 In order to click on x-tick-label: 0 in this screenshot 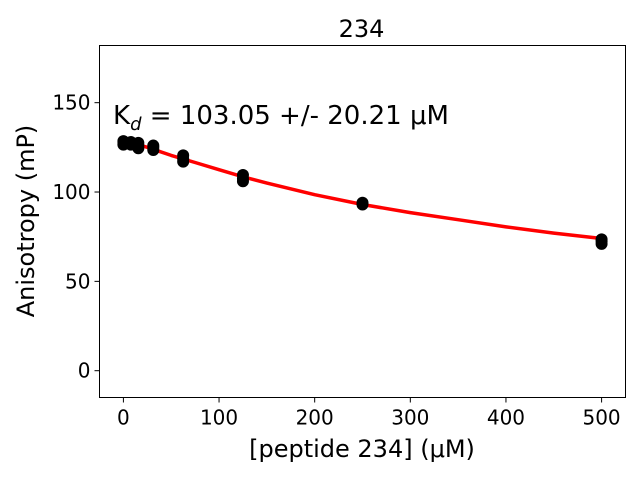, I will do `click(123, 418)`.